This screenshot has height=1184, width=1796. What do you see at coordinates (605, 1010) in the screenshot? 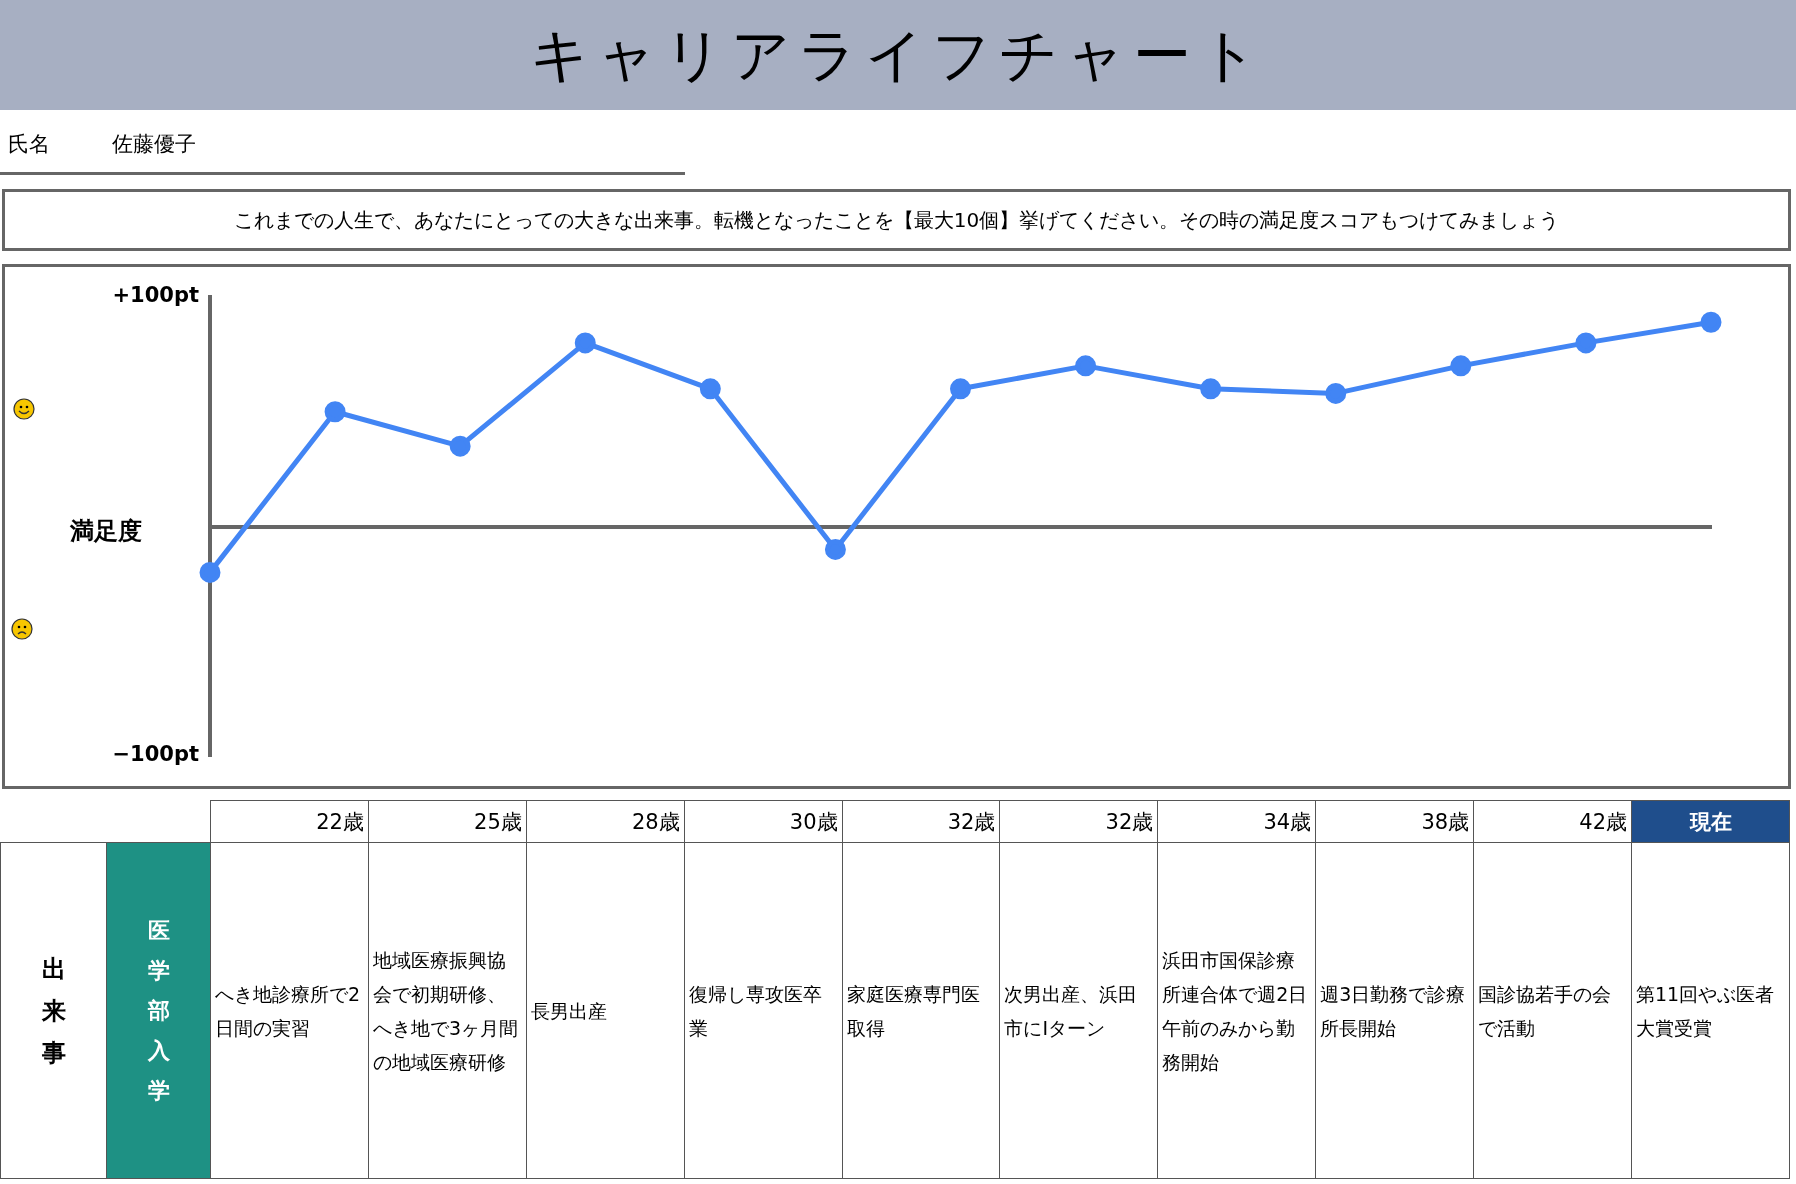
I see `text: 長男出産` at bounding box center [605, 1010].